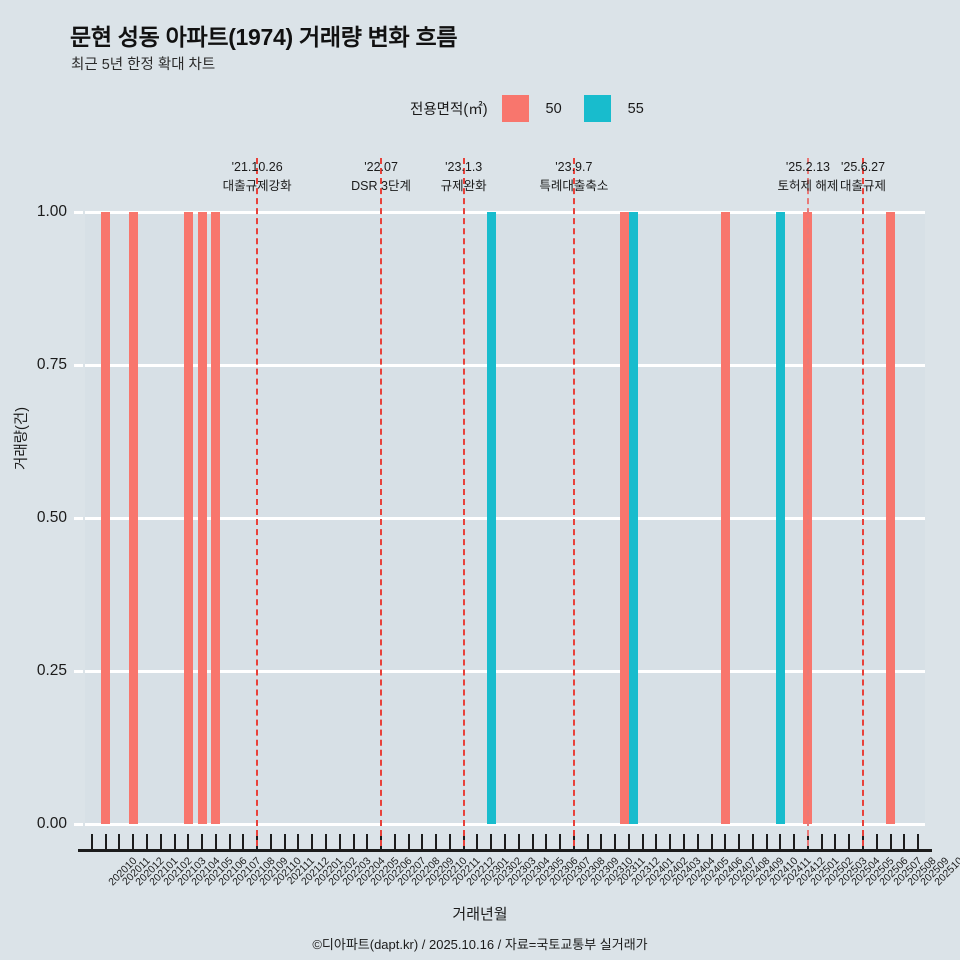  What do you see at coordinates (553, 108) in the screenshot?
I see `legend-label-50: 50` at bounding box center [553, 108].